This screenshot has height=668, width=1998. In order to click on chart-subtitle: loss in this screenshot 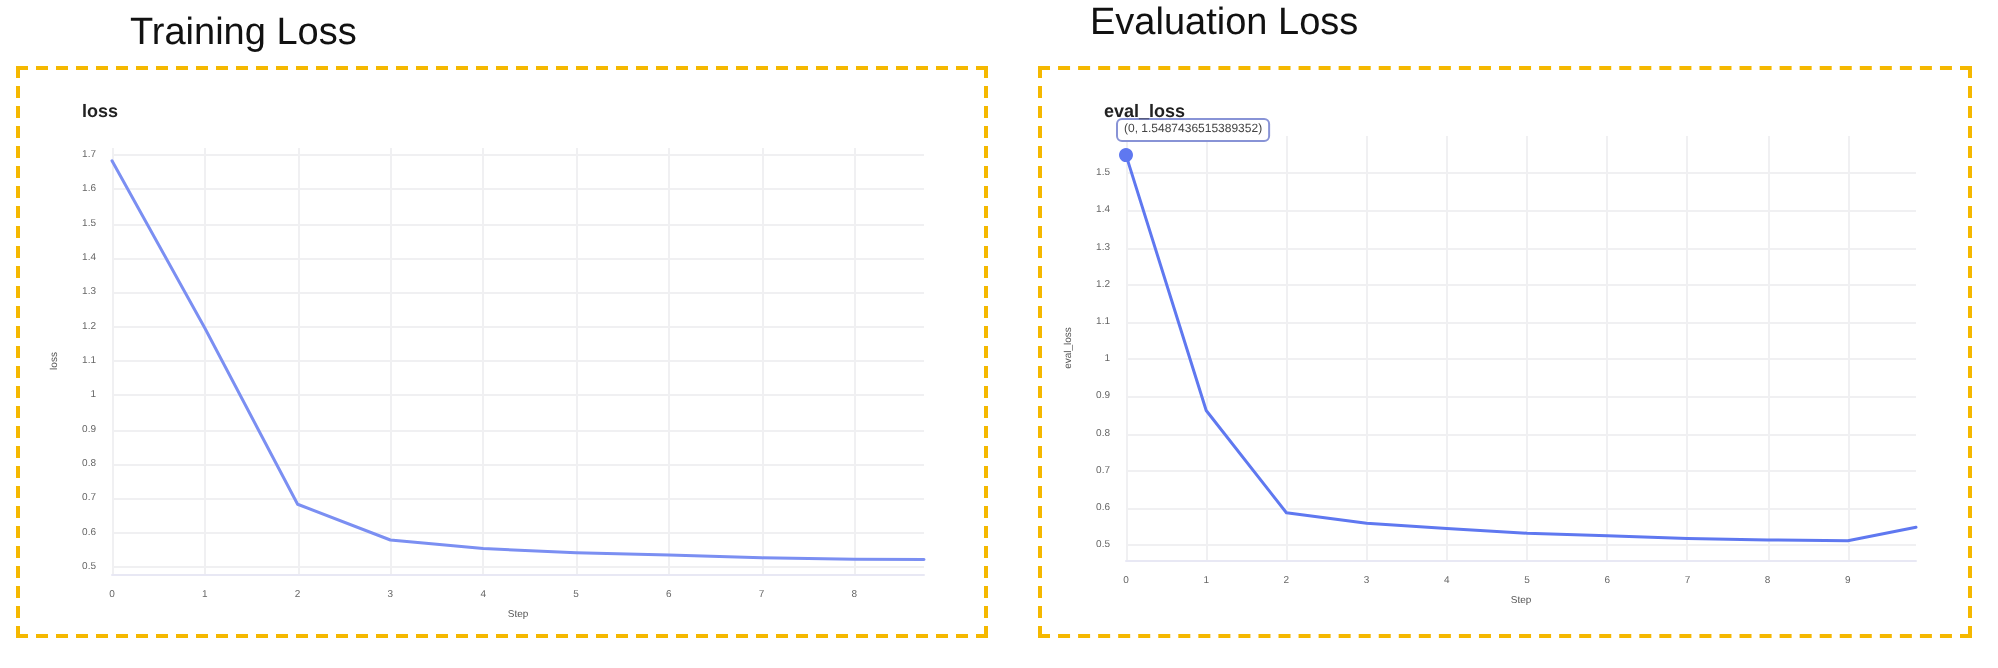, I will do `click(100, 111)`.